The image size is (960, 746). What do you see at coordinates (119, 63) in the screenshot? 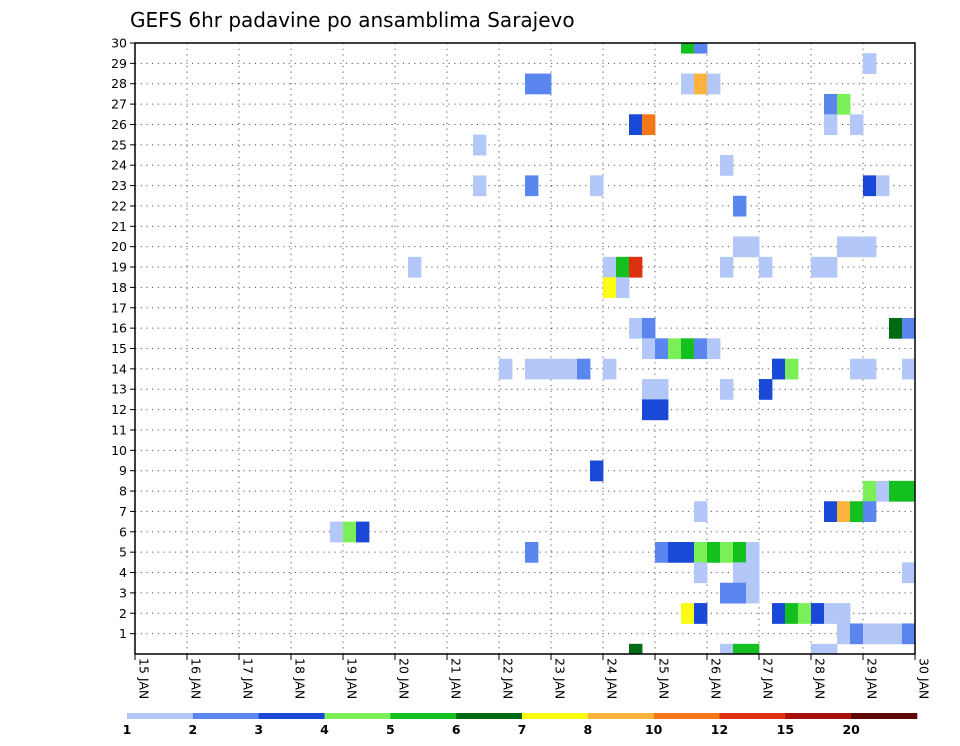
I see `y-tick-label: 29` at bounding box center [119, 63].